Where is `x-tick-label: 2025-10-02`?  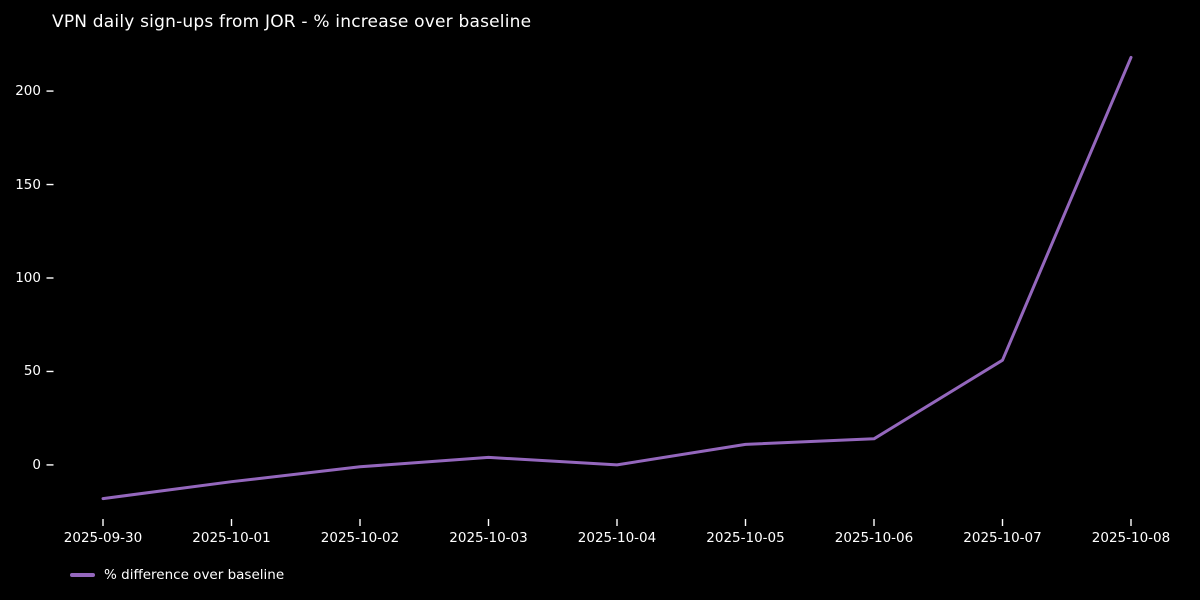 x-tick-label: 2025-10-02 is located at coordinates (360, 538).